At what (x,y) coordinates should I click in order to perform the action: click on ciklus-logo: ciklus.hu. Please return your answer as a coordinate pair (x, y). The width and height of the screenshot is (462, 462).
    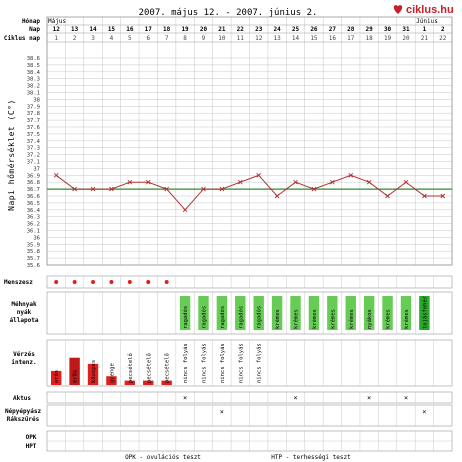
    Looking at the image, I should click on (427, 9).